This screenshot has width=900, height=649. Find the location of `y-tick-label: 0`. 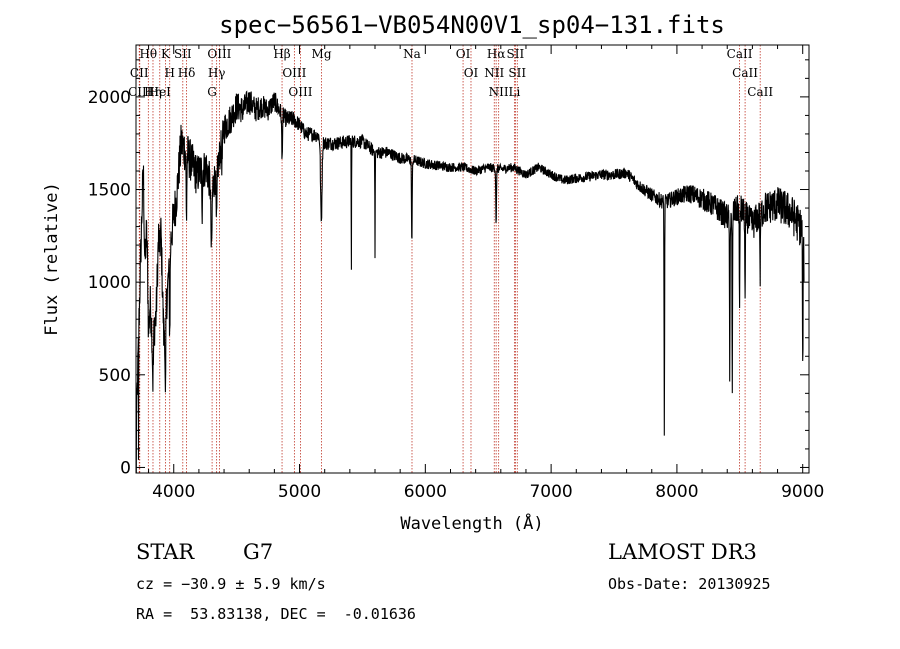

y-tick-label: 0 is located at coordinates (125, 468).